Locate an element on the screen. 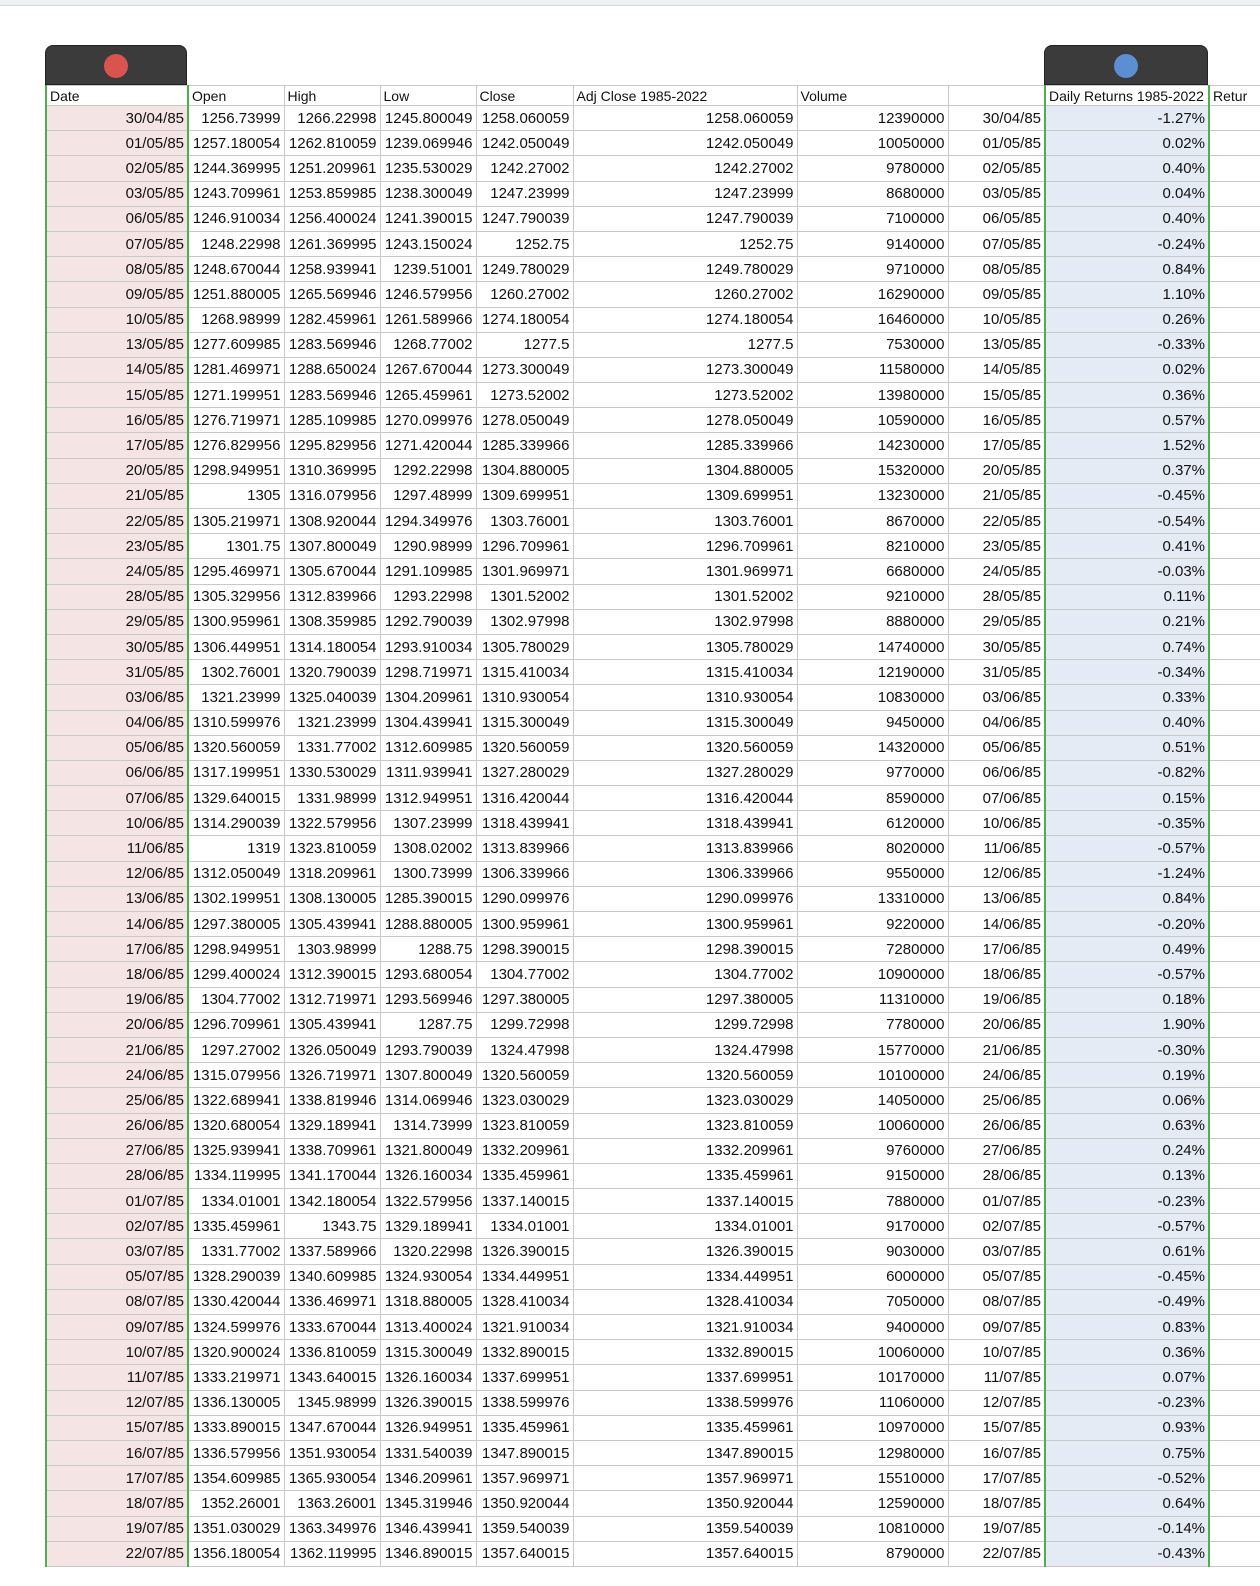  cell: 1248.22998 is located at coordinates (236, 244).